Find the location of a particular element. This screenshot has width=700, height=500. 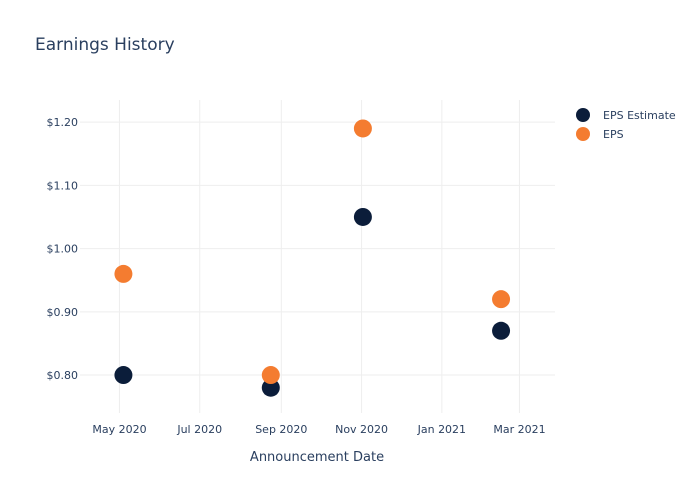

y-tick-label: $1.10 is located at coordinates (63, 185).